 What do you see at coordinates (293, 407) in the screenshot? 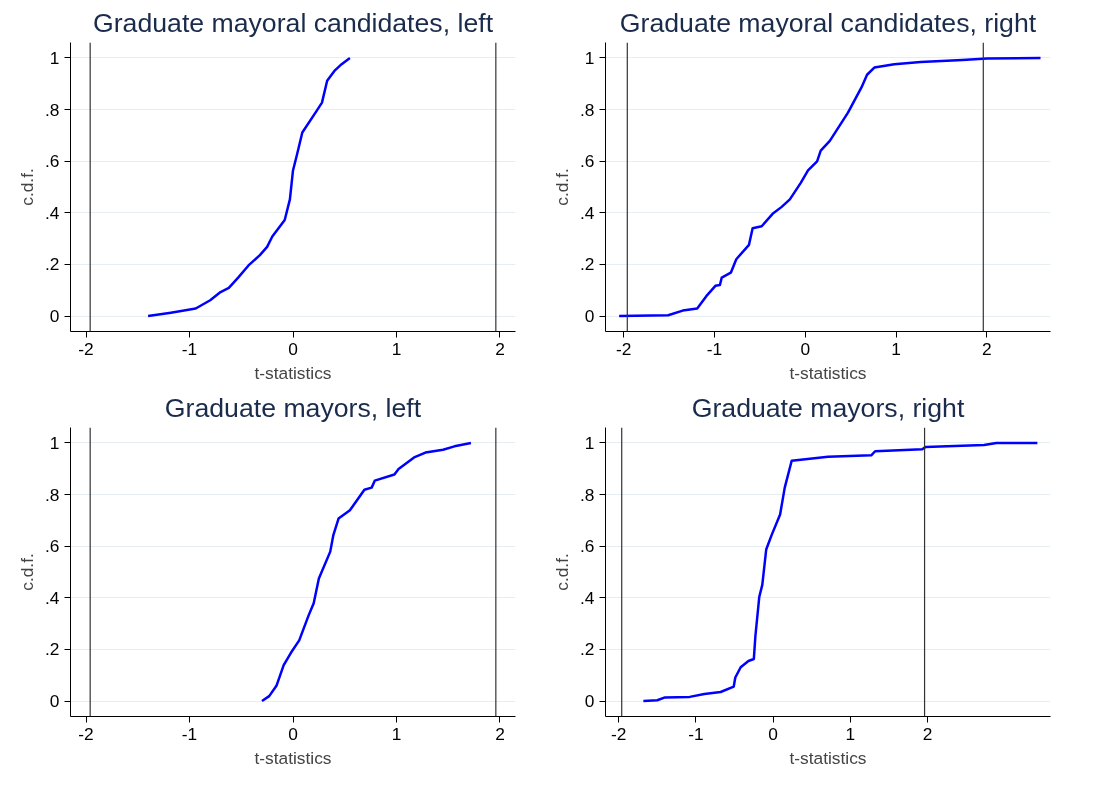
I see `chart-title: Graduate mayors, left` at bounding box center [293, 407].